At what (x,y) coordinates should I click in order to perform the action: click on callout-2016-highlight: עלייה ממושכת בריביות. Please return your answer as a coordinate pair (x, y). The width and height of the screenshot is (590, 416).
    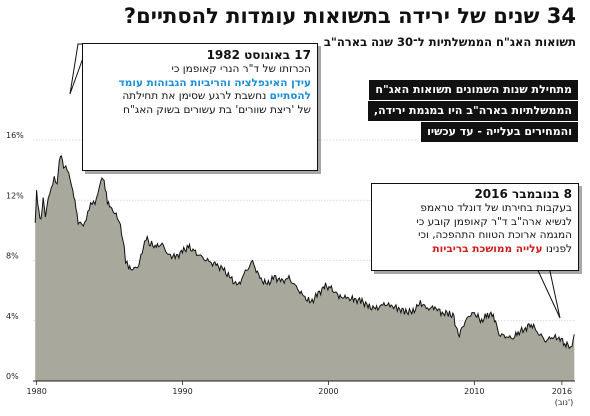
    Looking at the image, I should click on (487, 248).